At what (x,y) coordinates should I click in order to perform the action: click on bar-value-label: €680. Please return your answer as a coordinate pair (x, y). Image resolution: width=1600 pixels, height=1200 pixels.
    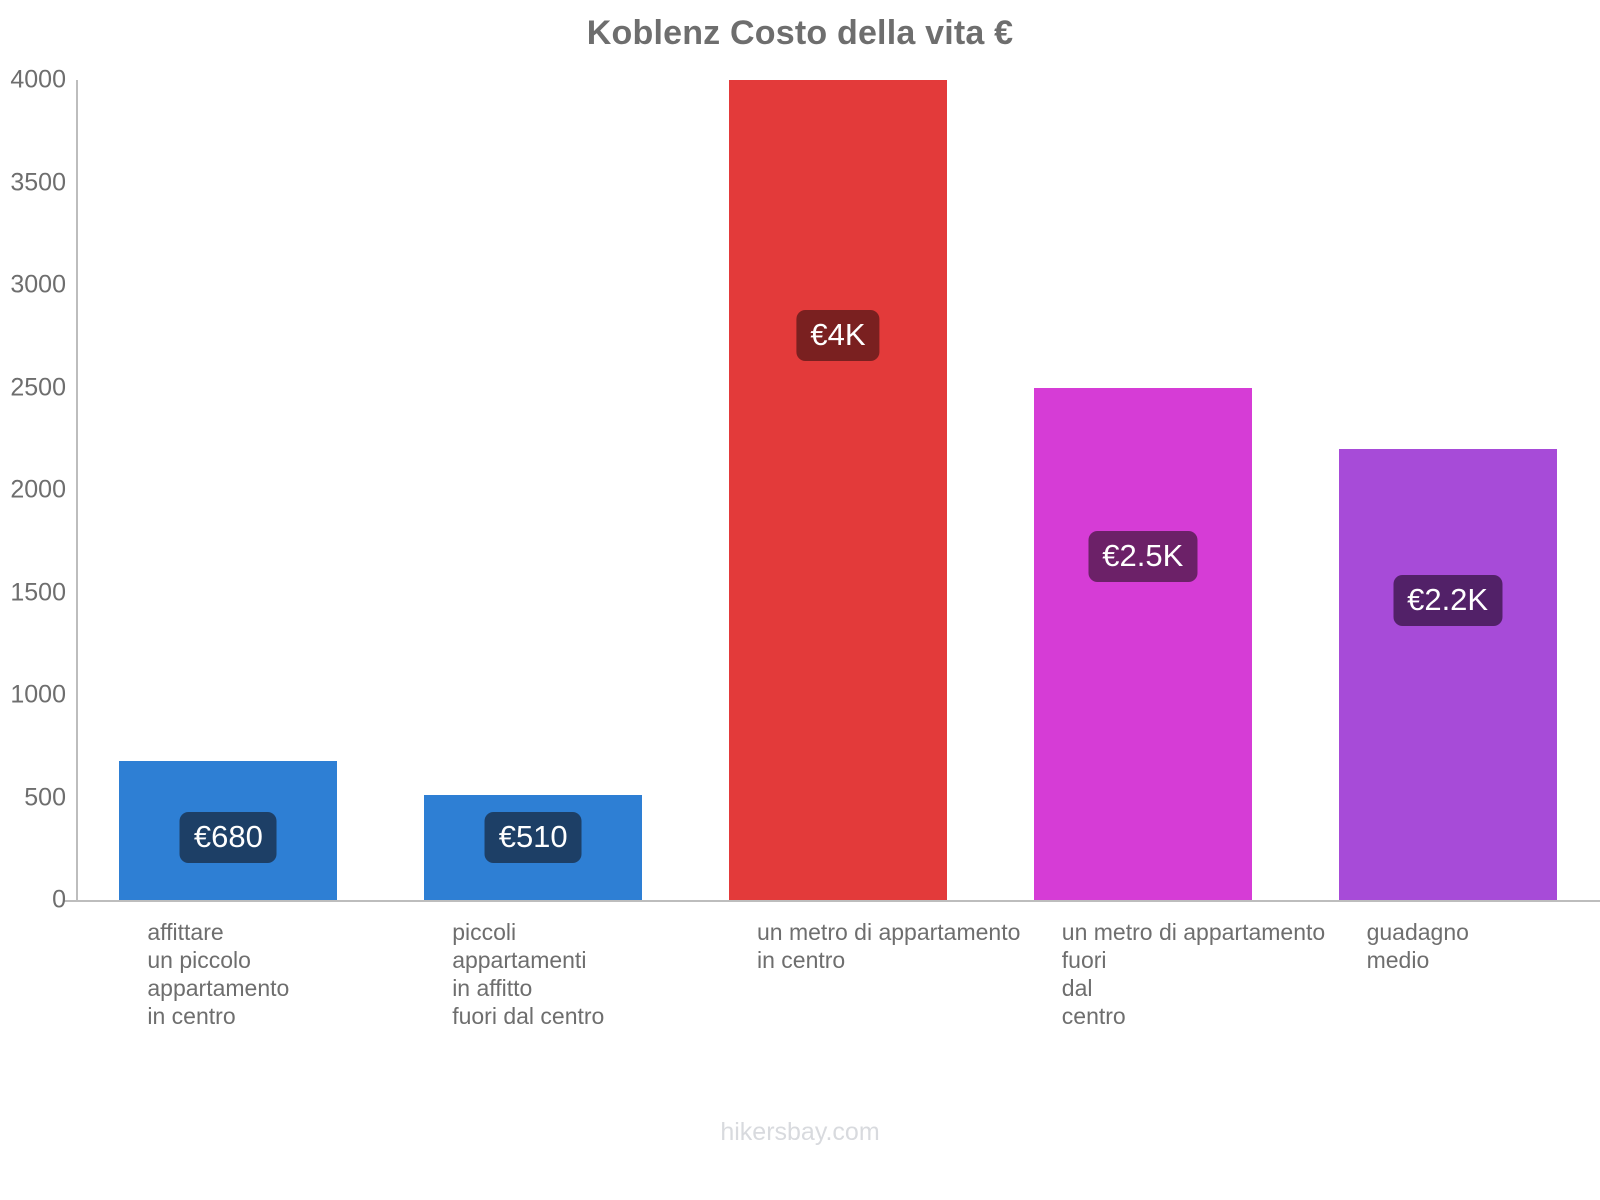
    Looking at the image, I should click on (228, 837).